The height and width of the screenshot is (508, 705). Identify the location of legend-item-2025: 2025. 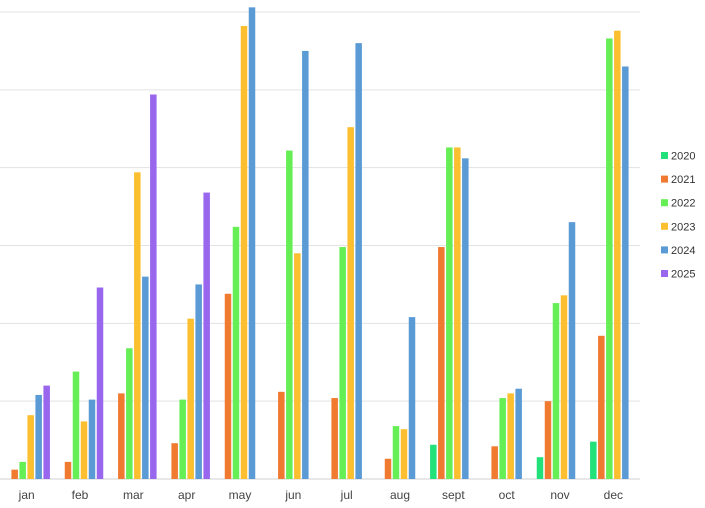
(678, 275).